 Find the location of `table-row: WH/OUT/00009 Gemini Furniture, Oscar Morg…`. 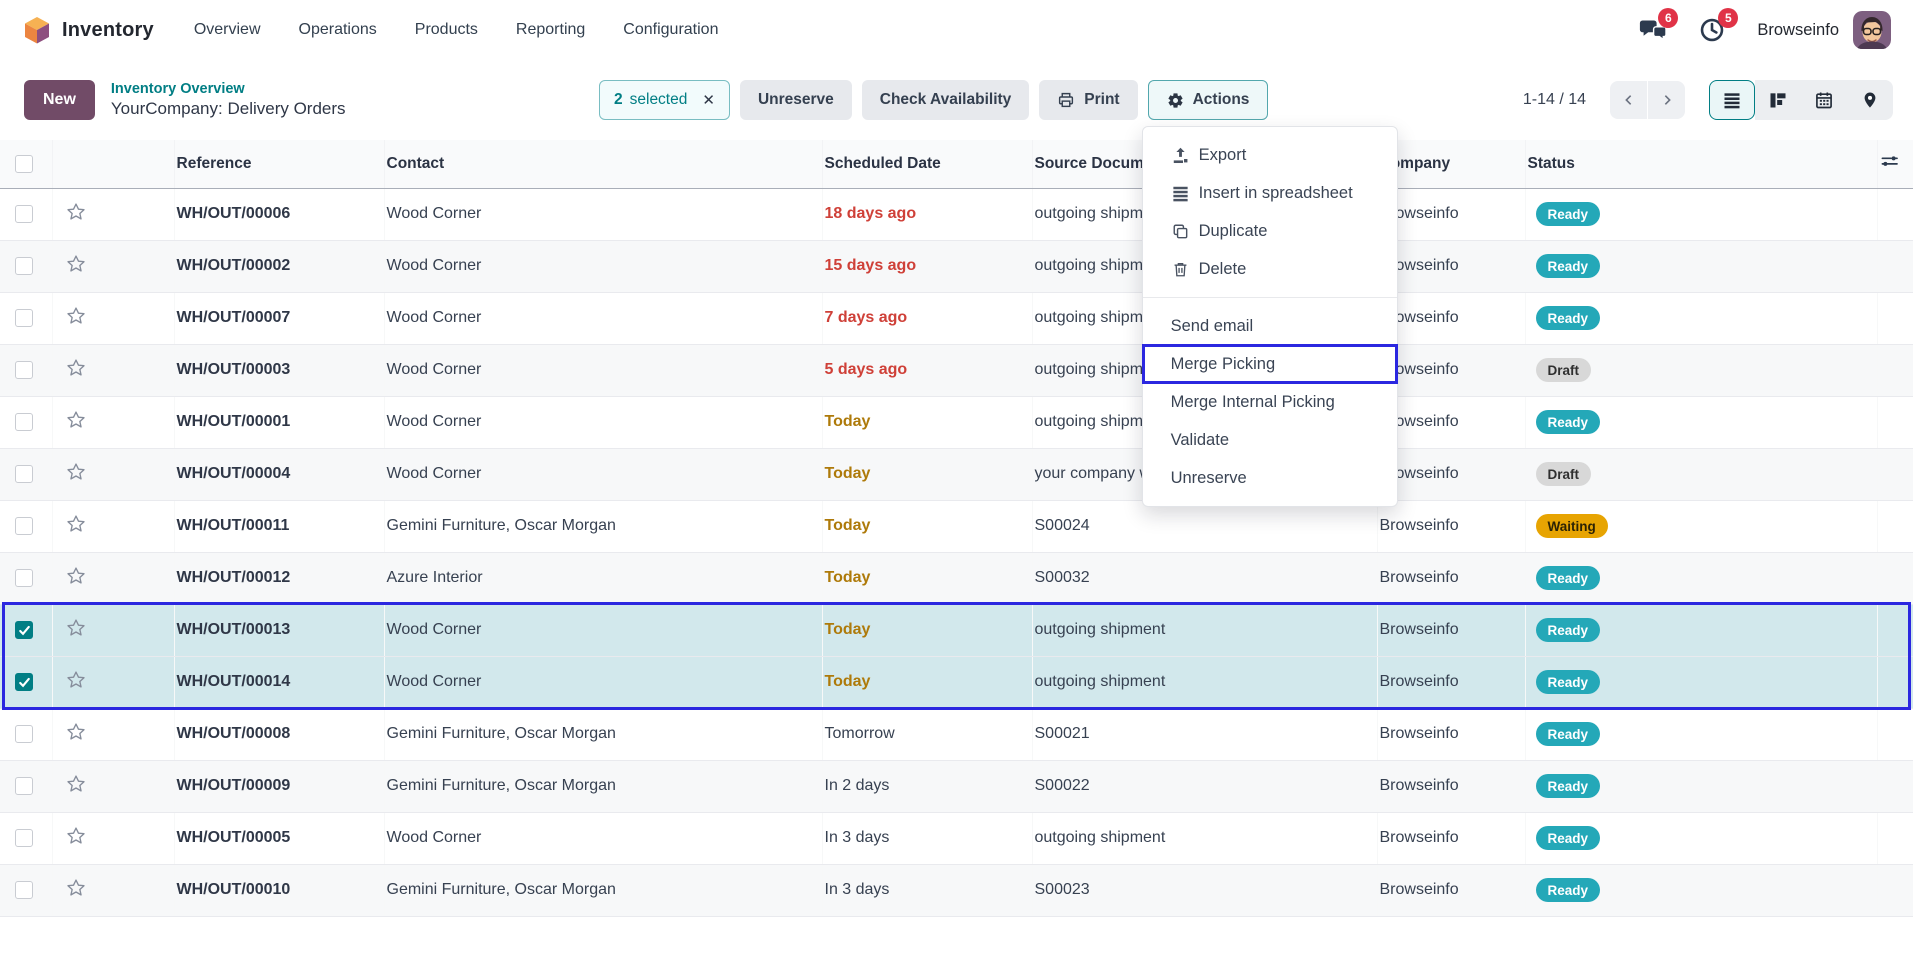

table-row: WH/OUT/00009 Gemini Furniture, Oscar Morg… is located at coordinates (956, 786).